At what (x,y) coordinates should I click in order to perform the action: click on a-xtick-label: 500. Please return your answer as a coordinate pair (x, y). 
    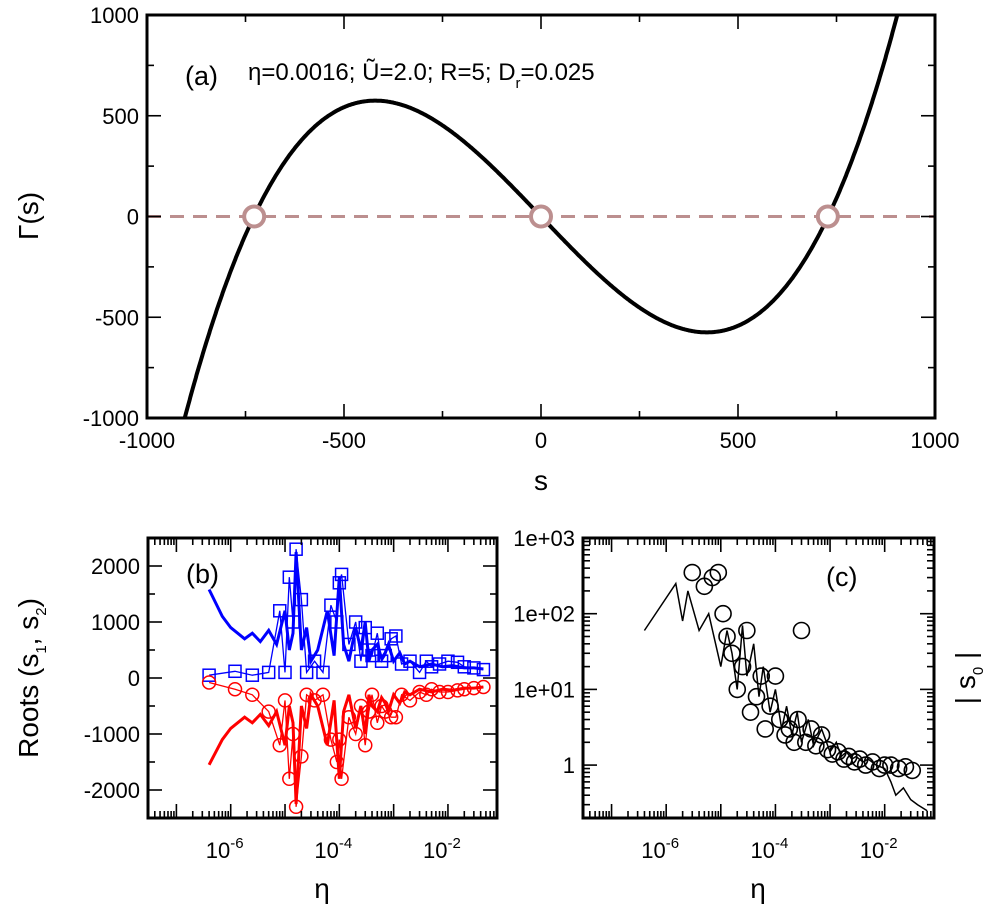
    Looking at the image, I should click on (738, 440).